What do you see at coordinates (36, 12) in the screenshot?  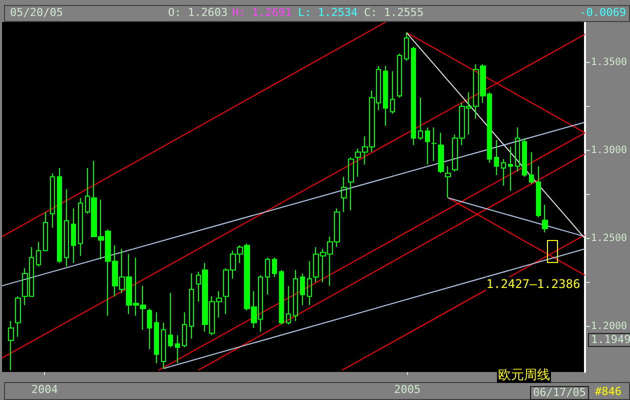 I see `text: 05/20/05` at bounding box center [36, 12].